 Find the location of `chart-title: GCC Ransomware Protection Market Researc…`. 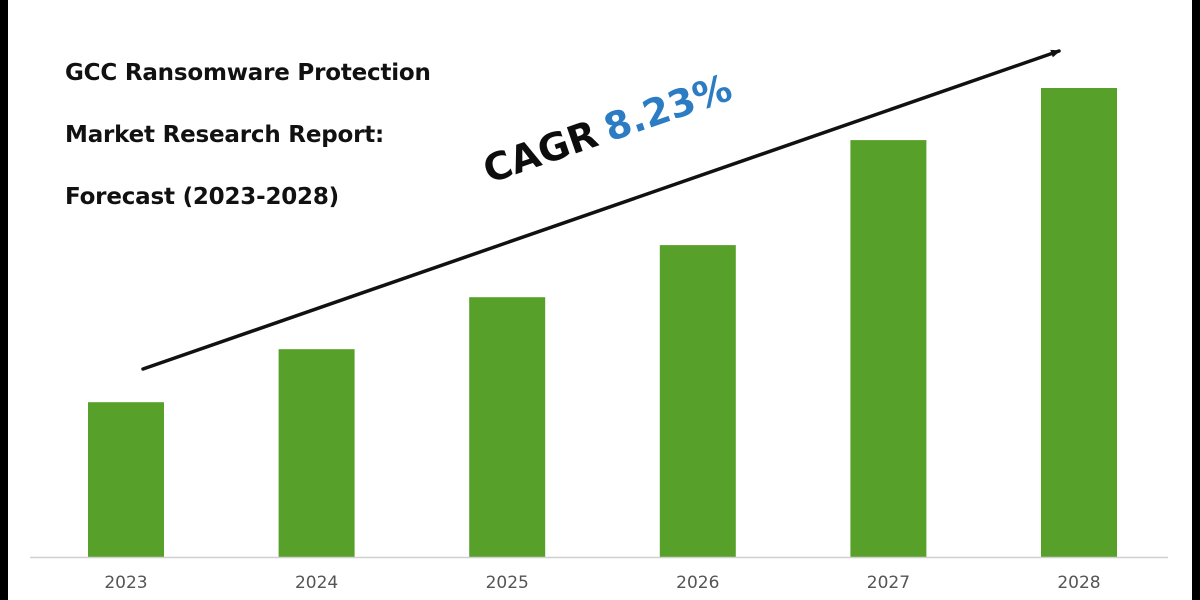

chart-title: GCC Ransomware Protection Market Researc… is located at coordinates (248, 135).